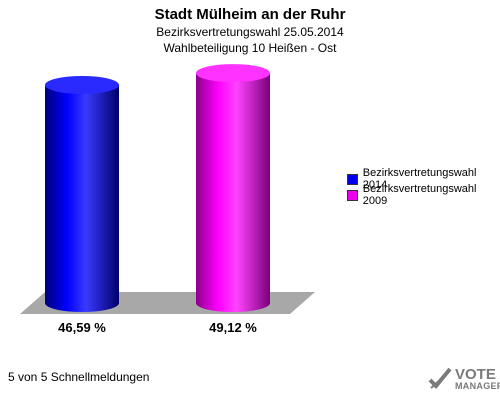 Image resolution: width=500 pixels, height=400 pixels. Describe the element at coordinates (352, 179) in the screenshot. I see `legend-swatch-2014` at that location.